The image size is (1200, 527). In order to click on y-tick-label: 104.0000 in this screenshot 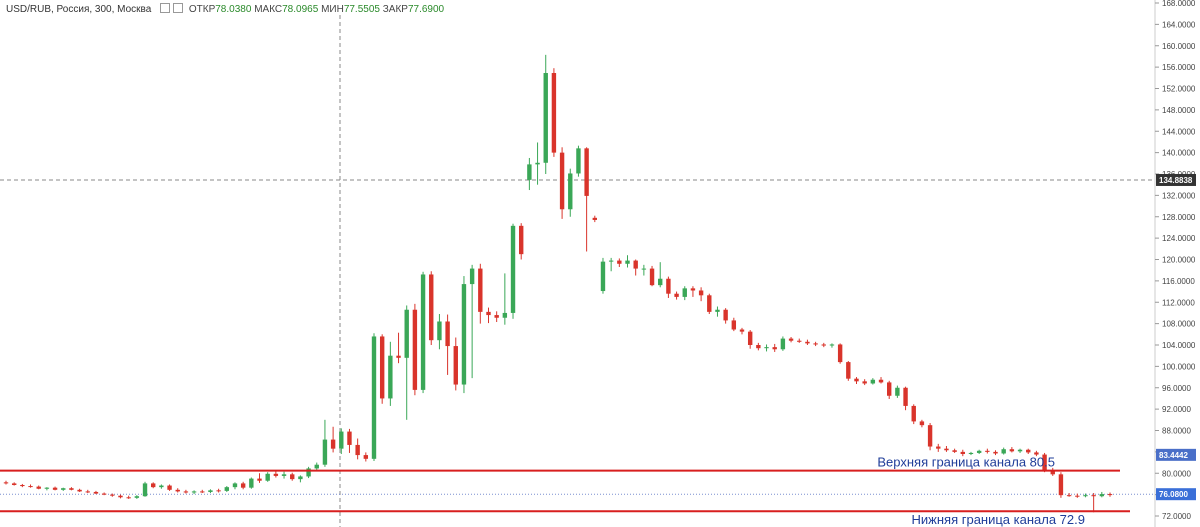, I will do `click(1179, 345)`.